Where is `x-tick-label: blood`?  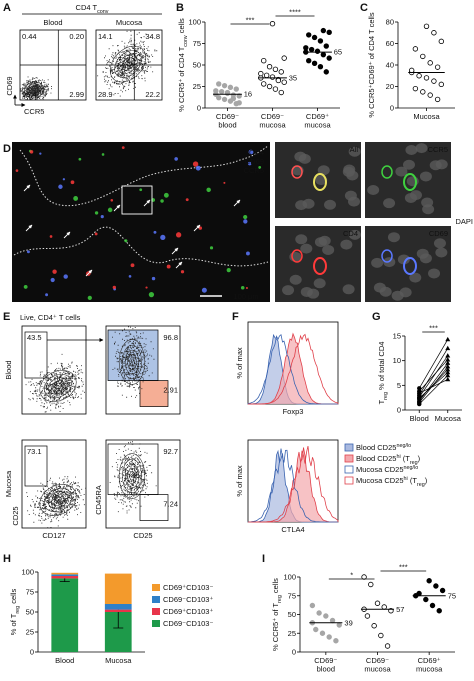 x-tick-label: blood is located at coordinates (326, 669).